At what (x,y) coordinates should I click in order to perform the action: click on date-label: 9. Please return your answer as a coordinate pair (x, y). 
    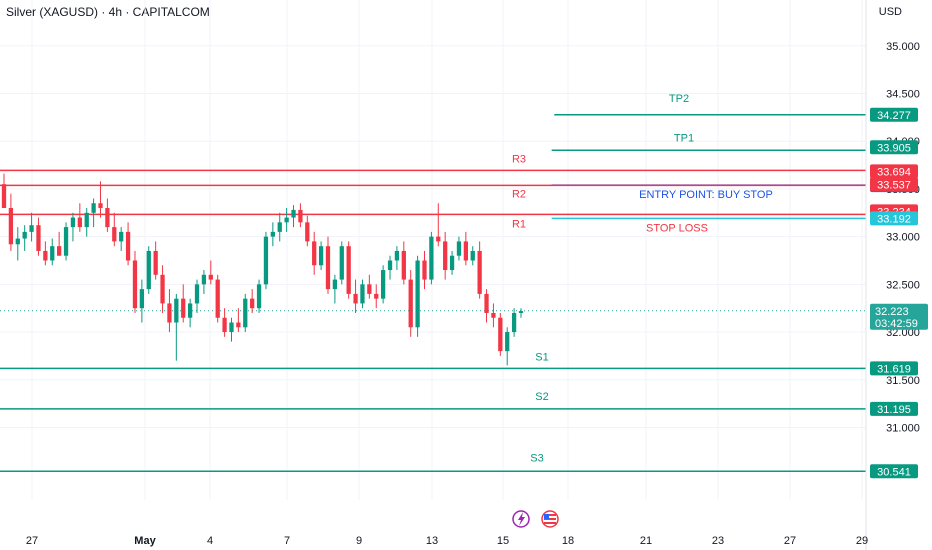
    Looking at the image, I should click on (359, 541).